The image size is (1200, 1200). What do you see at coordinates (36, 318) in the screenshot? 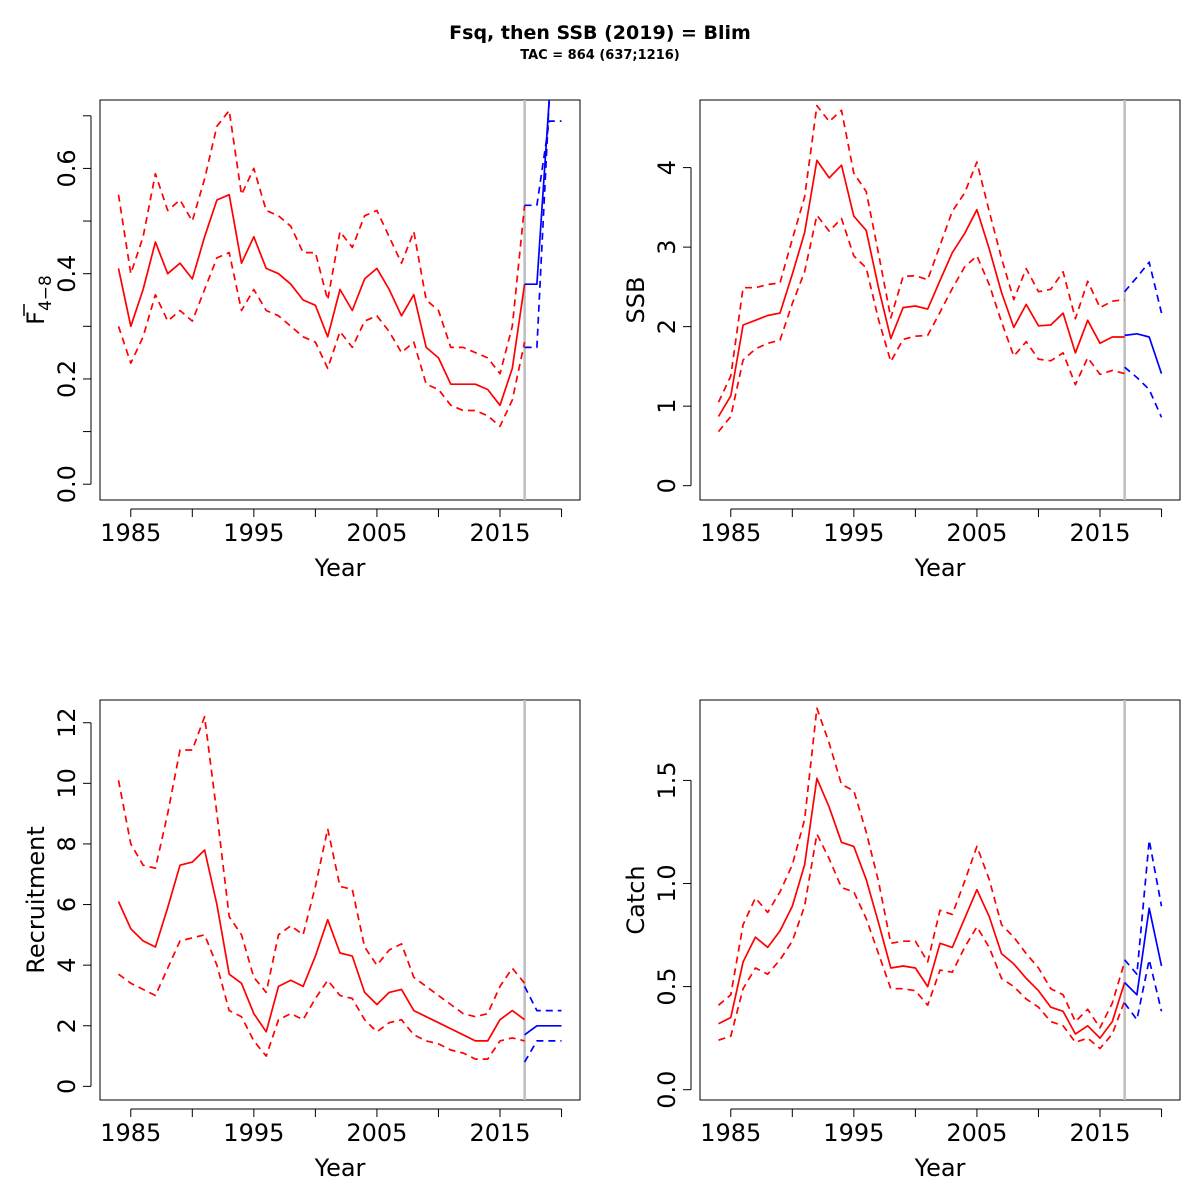
I see `y-axis-label-main: F` at bounding box center [36, 318].